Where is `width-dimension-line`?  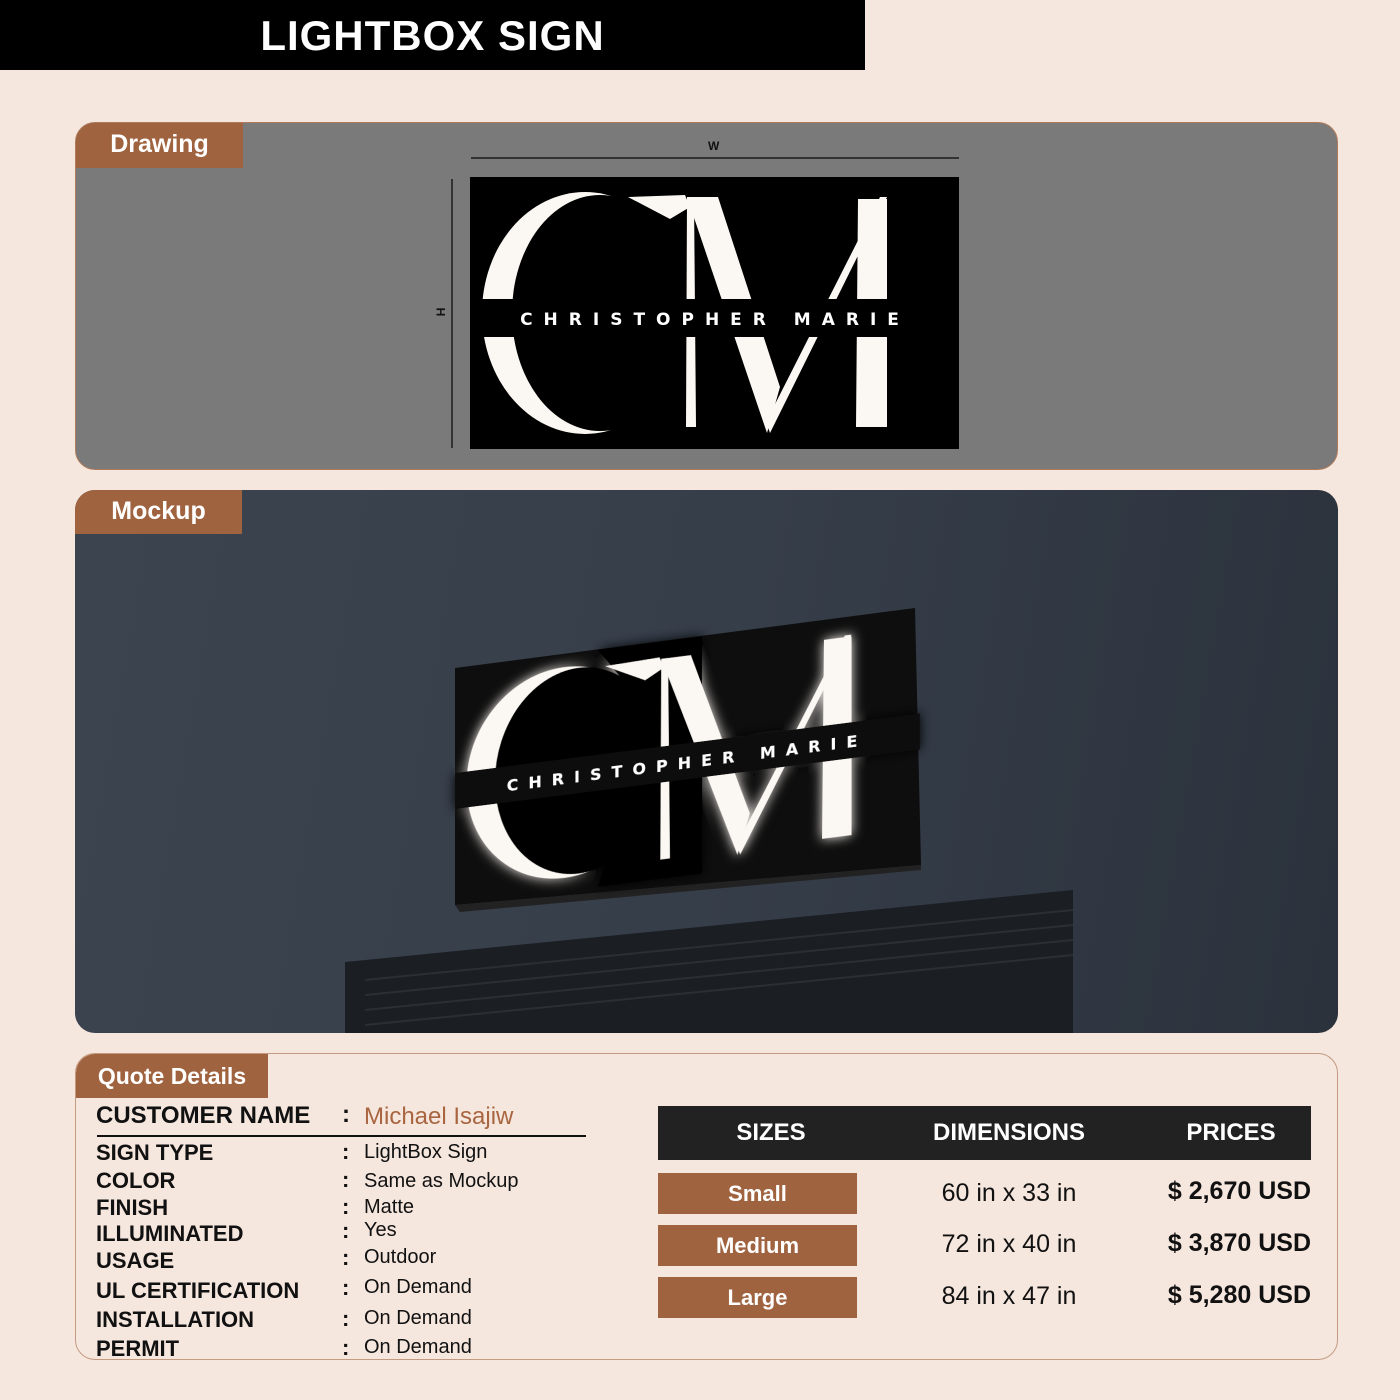 width-dimension-line is located at coordinates (715, 158).